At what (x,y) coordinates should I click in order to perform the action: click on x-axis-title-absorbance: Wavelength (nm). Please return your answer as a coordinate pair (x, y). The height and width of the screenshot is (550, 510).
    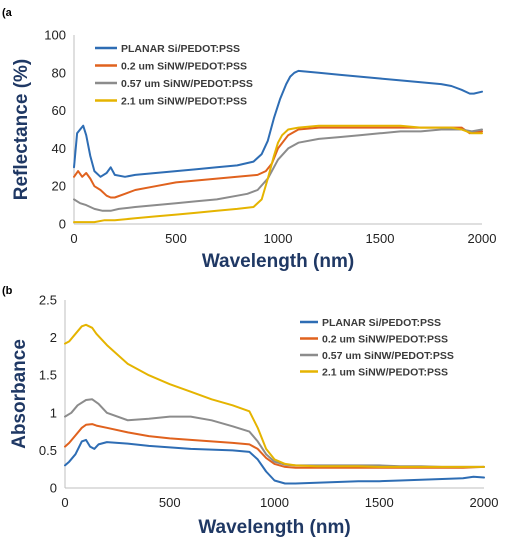
    Looking at the image, I should click on (274, 527).